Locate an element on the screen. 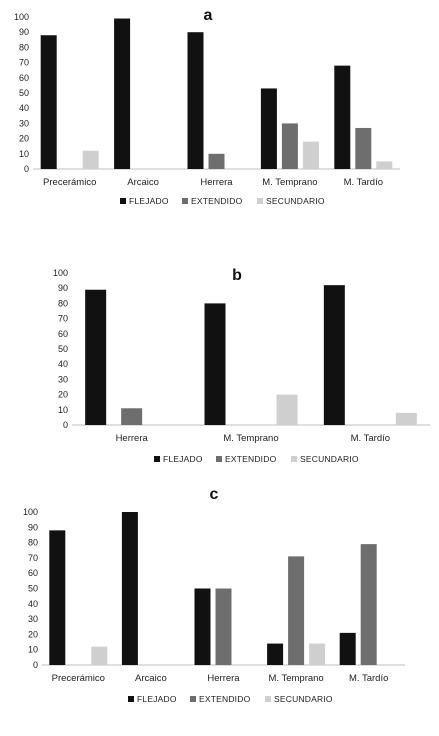 This screenshot has height=736, width=439. chart-title: a is located at coordinates (208, 15).